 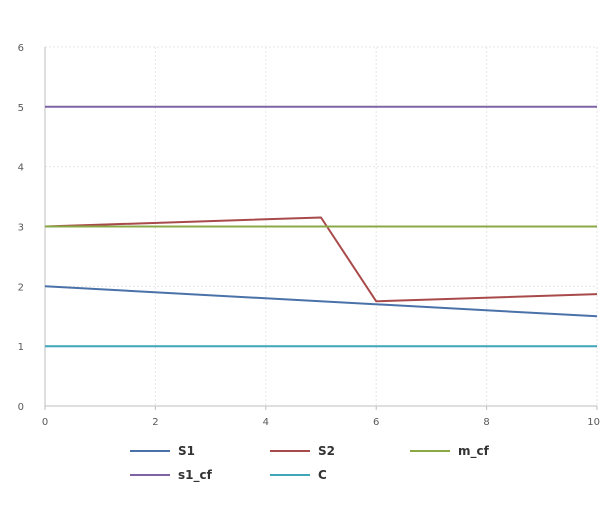 What do you see at coordinates (376, 422) in the screenshot?
I see `x-tick-label: 6` at bounding box center [376, 422].